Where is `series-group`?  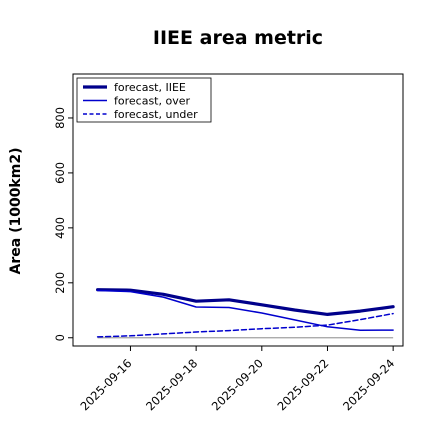
series-group is located at coordinates (245, 313).